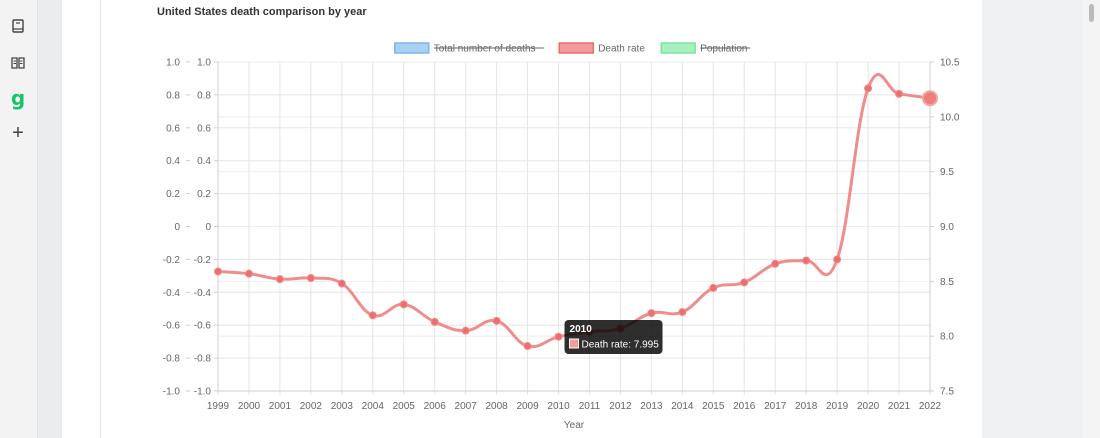 This screenshot has height=438, width=1100. Describe the element at coordinates (373, 406) in the screenshot. I see `x-tick-label: 2004` at that location.